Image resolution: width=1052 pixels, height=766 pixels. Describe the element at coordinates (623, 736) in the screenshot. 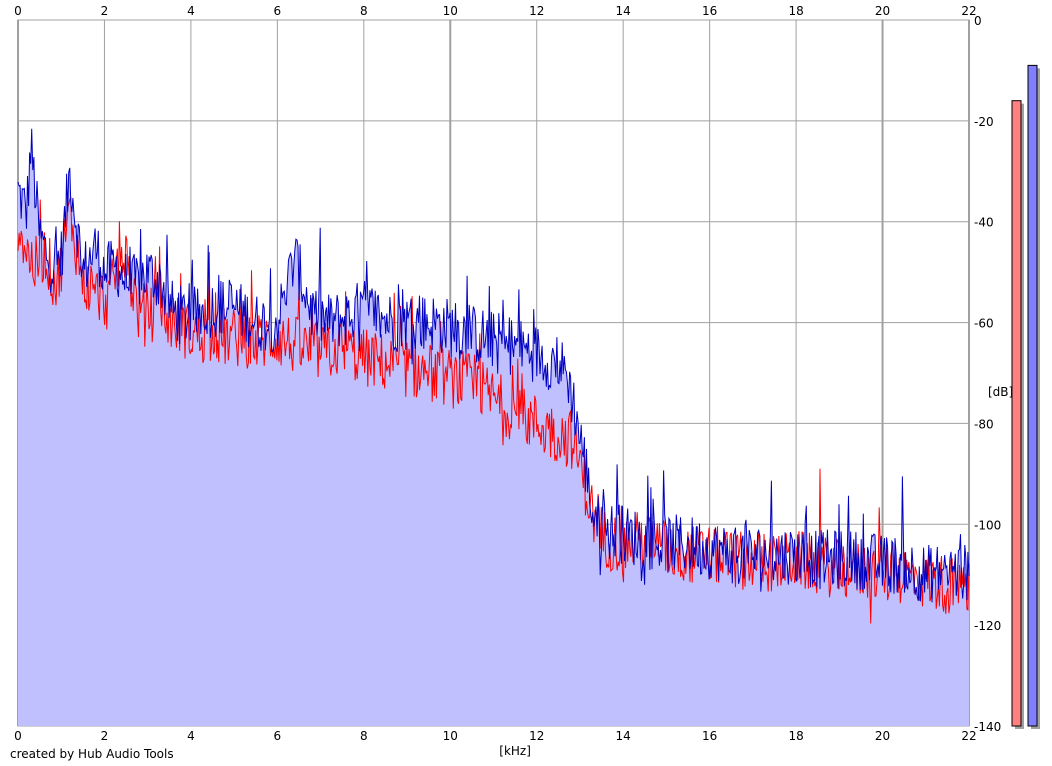

I see `x-tick-label-bottom: 14` at that location.